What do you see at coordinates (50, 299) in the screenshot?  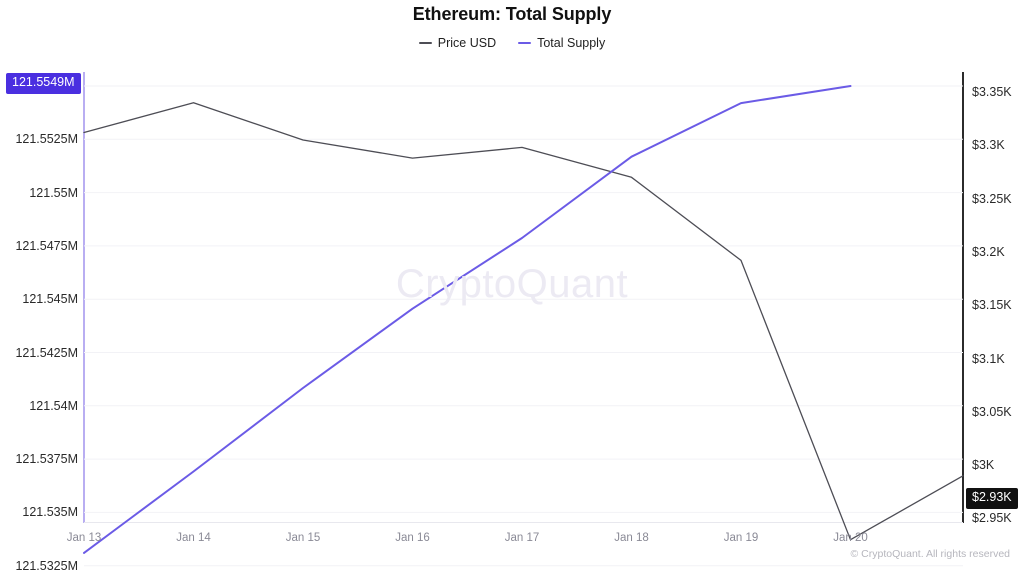 I see `left-axis-tick: 121.545M` at bounding box center [50, 299].